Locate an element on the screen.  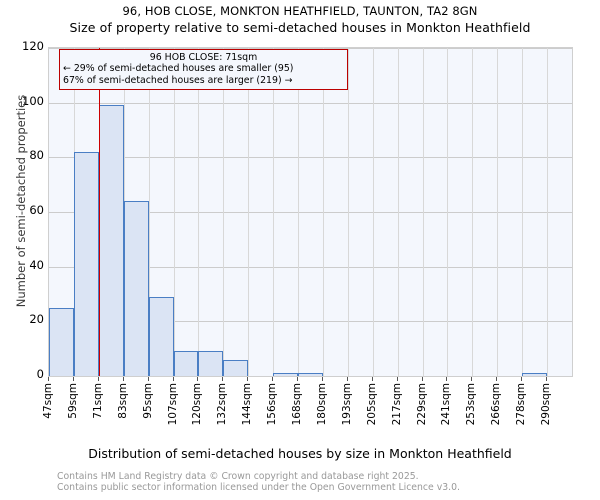
x-axis-tick-label: 47sqm is located at coordinates (48, 401).